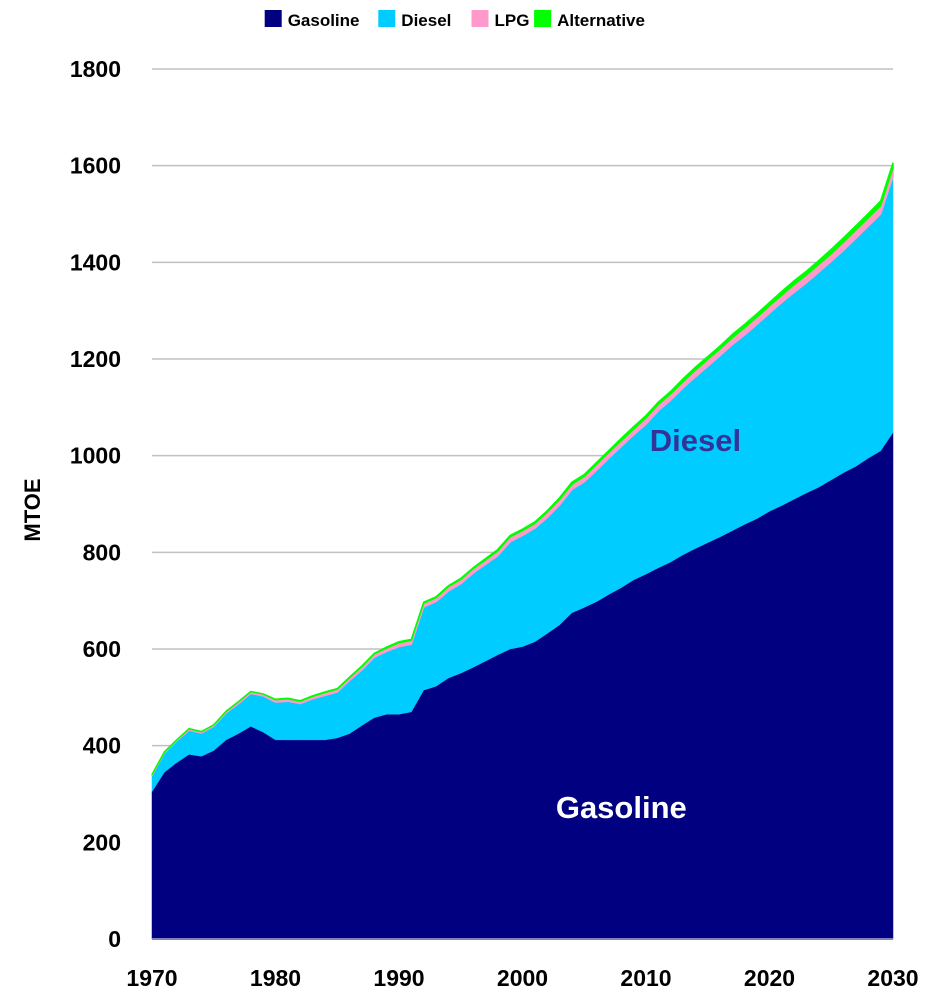 This screenshot has height=1001, width=935. Describe the element at coordinates (512, 20) in the screenshot. I see `legend-label-lpg: LPG` at that location.